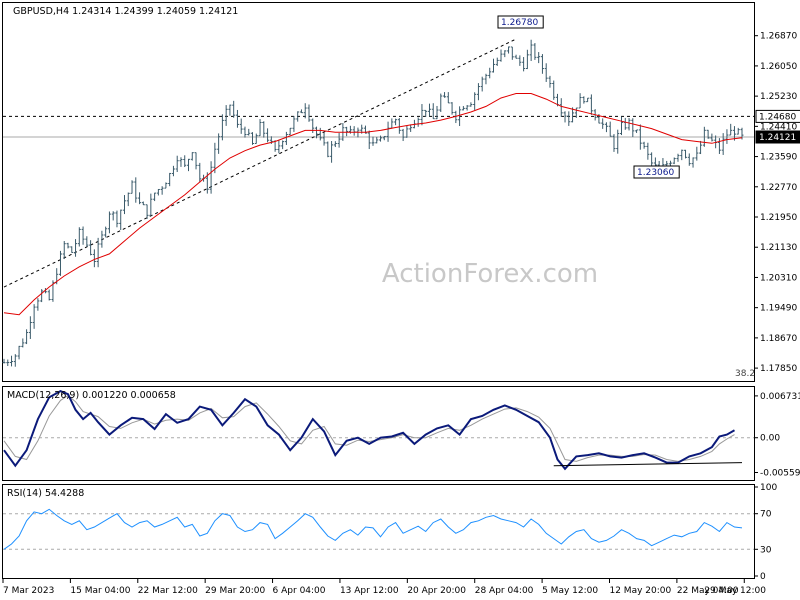 This screenshot has width=800, height=600. What do you see at coordinates (299, 591) in the screenshot?
I see `x-tick-label: 6 Apr 04:00` at bounding box center [299, 591].